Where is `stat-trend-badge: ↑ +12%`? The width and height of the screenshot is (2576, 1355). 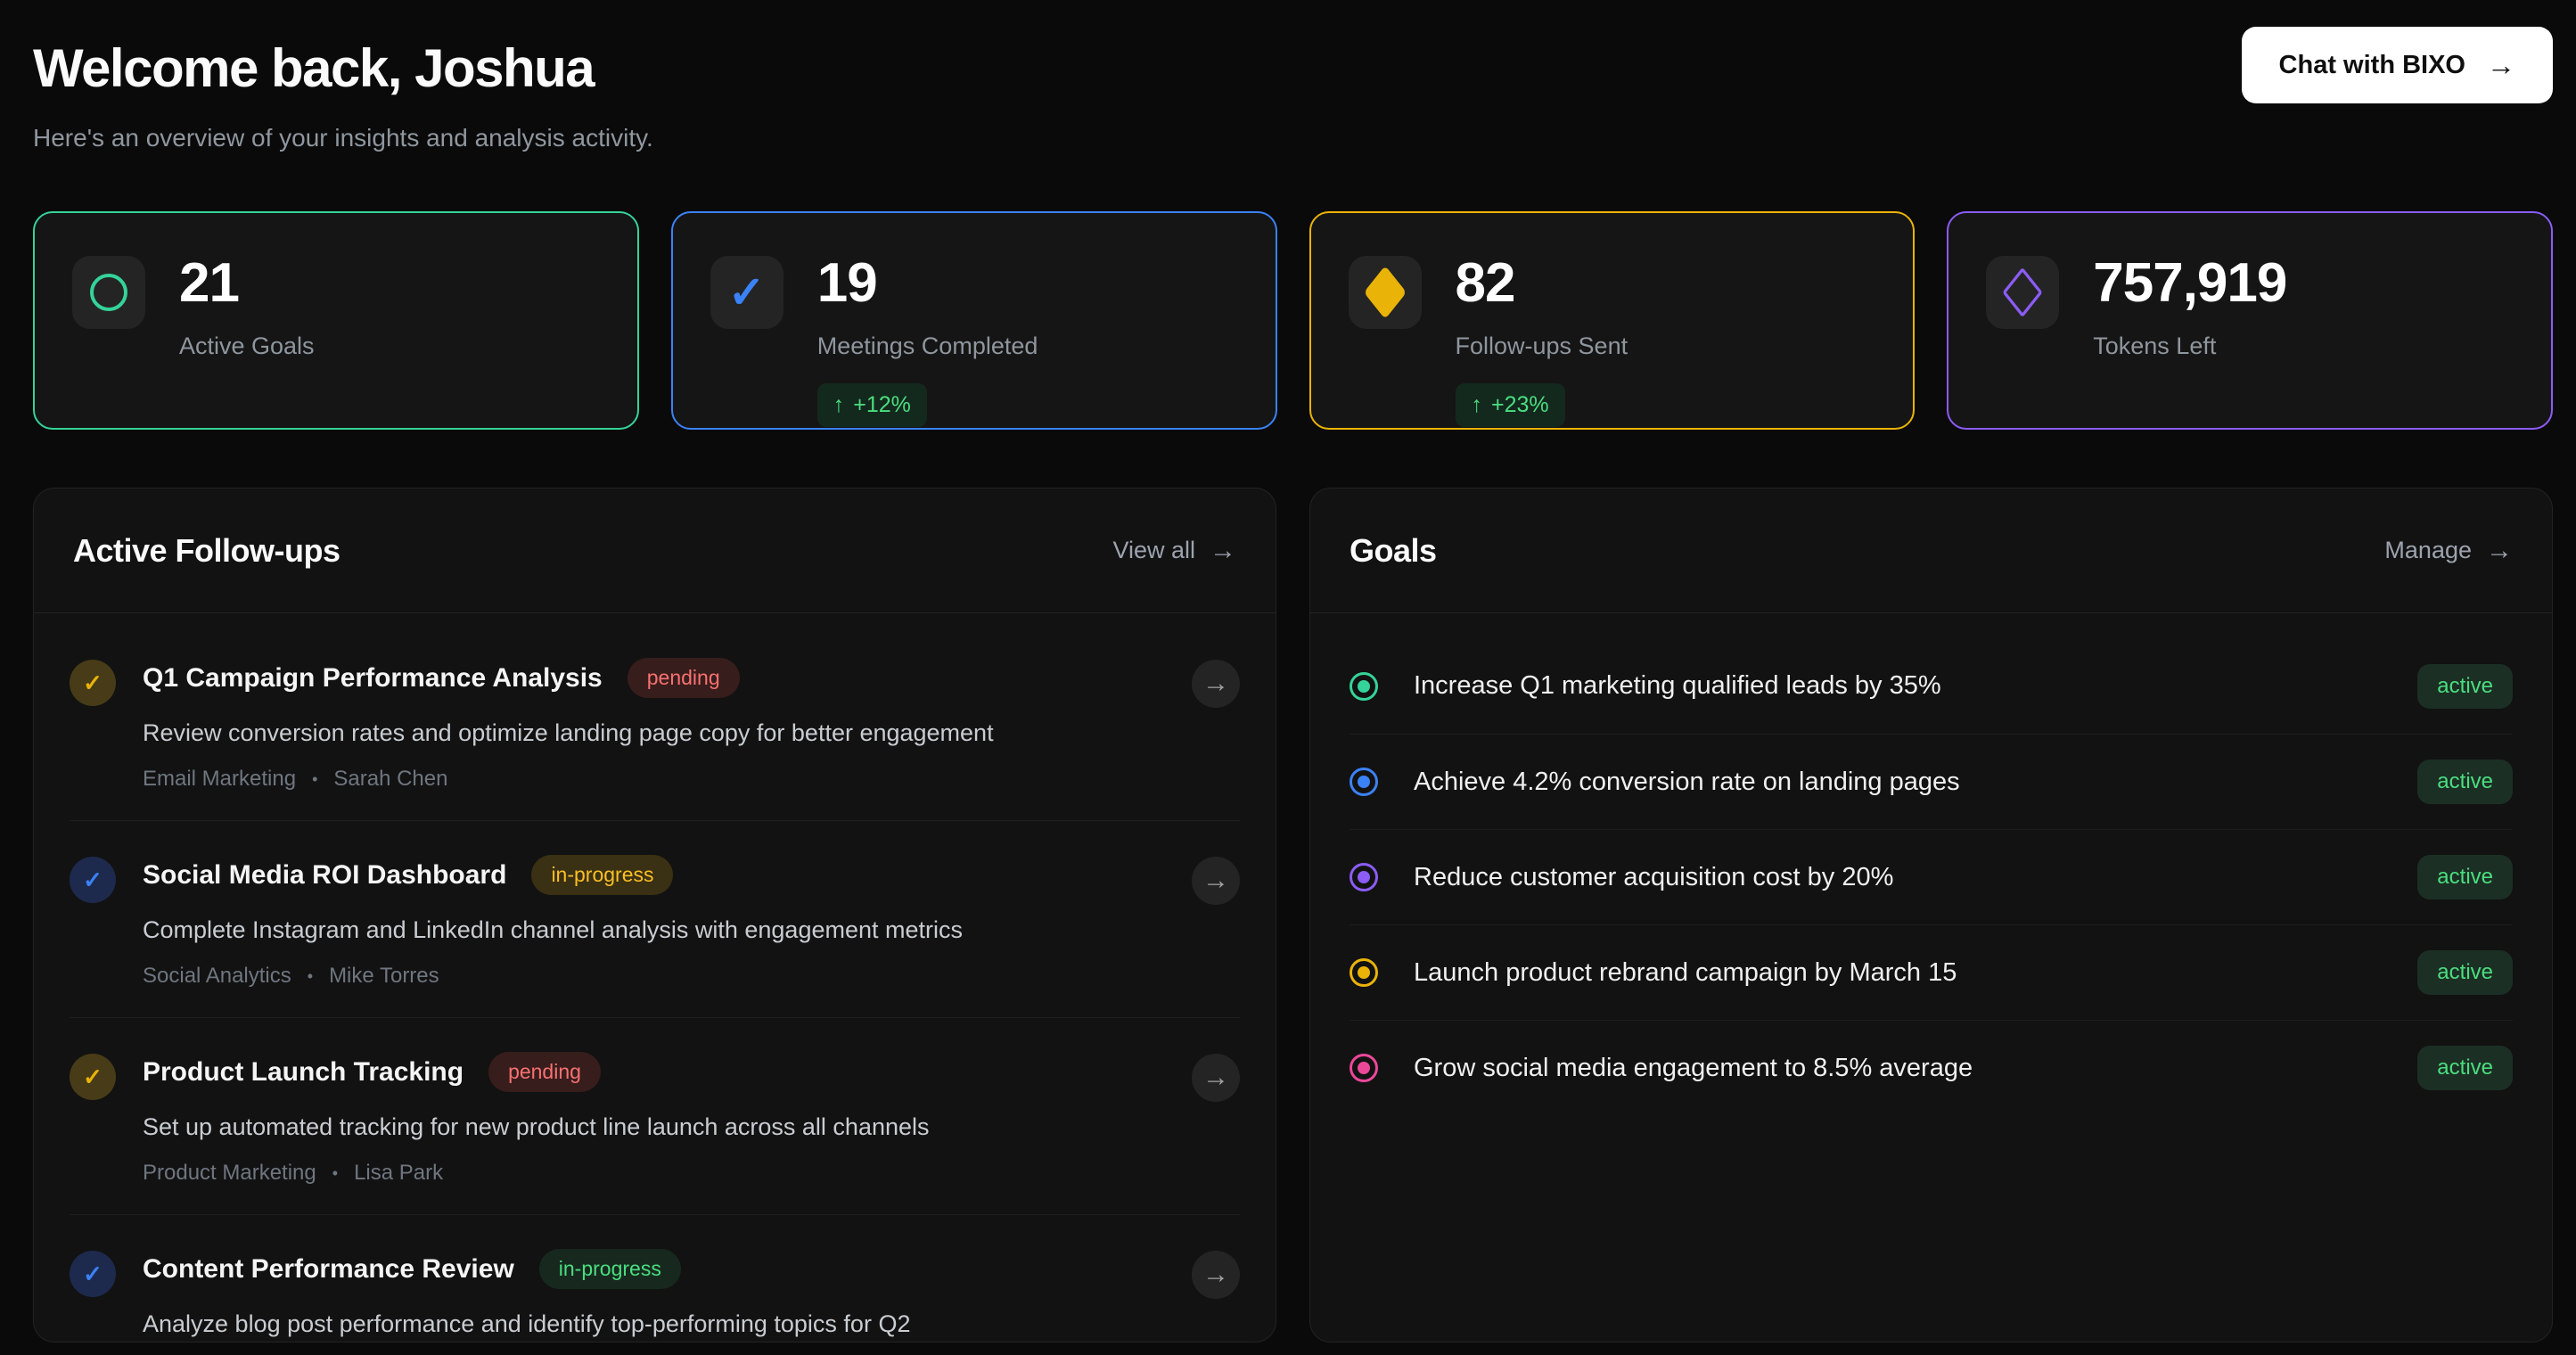 stat-trend-badge: ↑ +12% is located at coordinates (871, 405).